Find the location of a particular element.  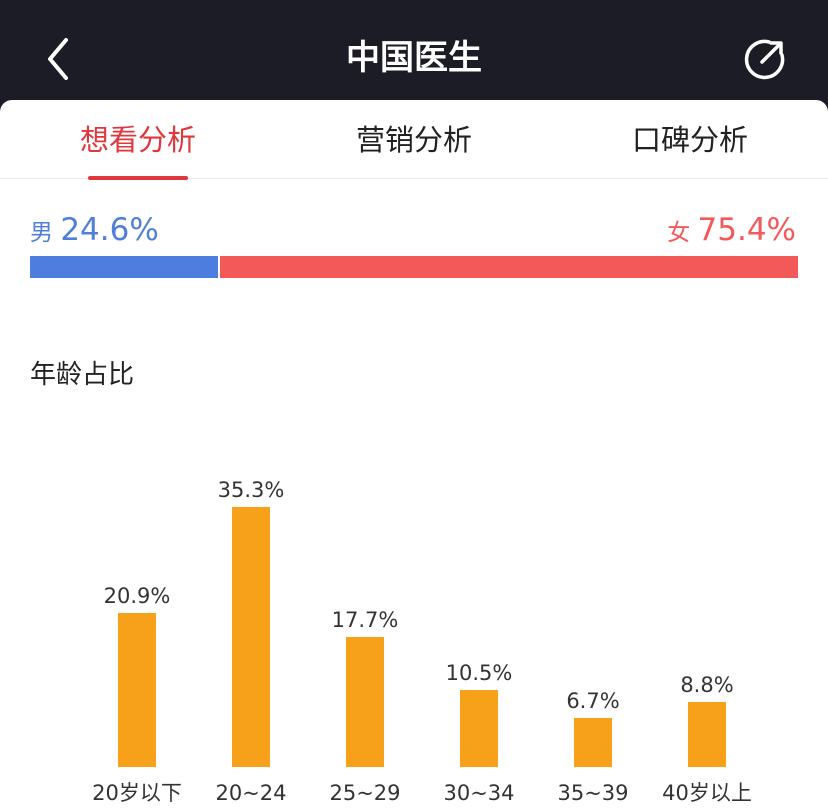

gender-ratio-bar is located at coordinates (414, 267).